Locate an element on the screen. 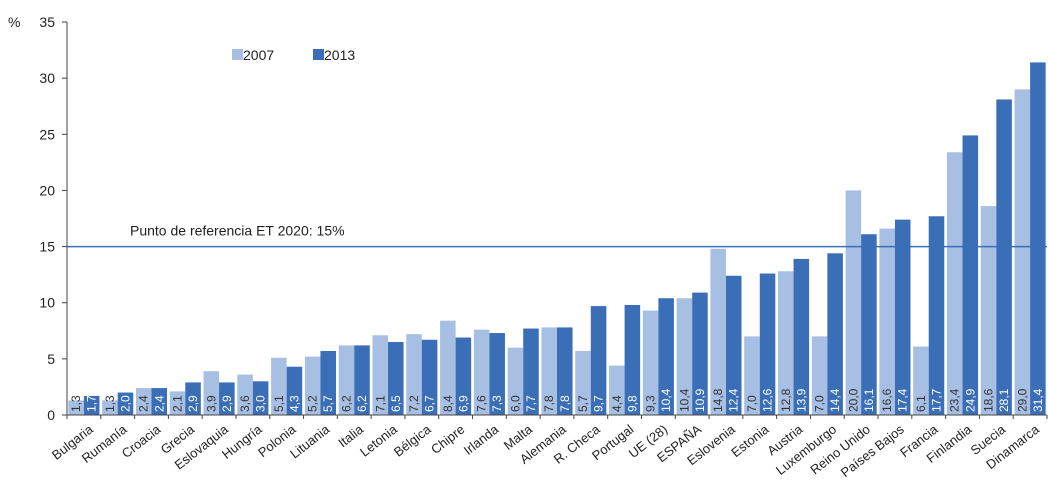 The width and height of the screenshot is (1048, 499). value-label: 23,4 is located at coordinates (955, 400).